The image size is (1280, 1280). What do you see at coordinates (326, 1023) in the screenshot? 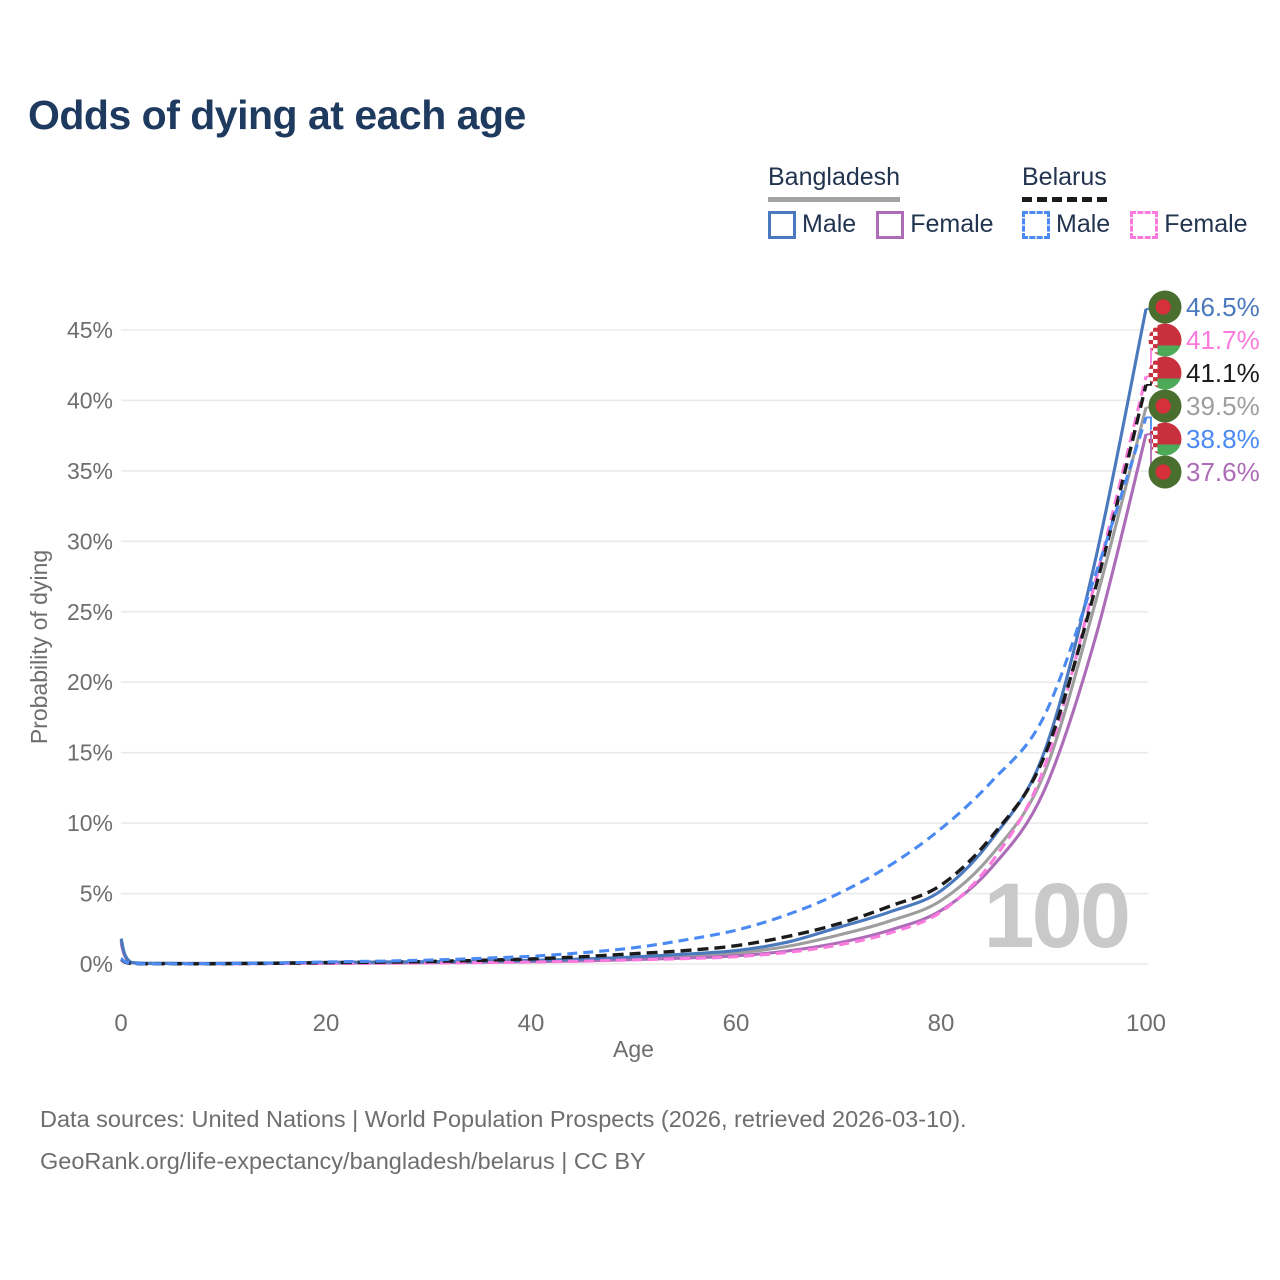
I see `x-tick-20: 20` at bounding box center [326, 1023].